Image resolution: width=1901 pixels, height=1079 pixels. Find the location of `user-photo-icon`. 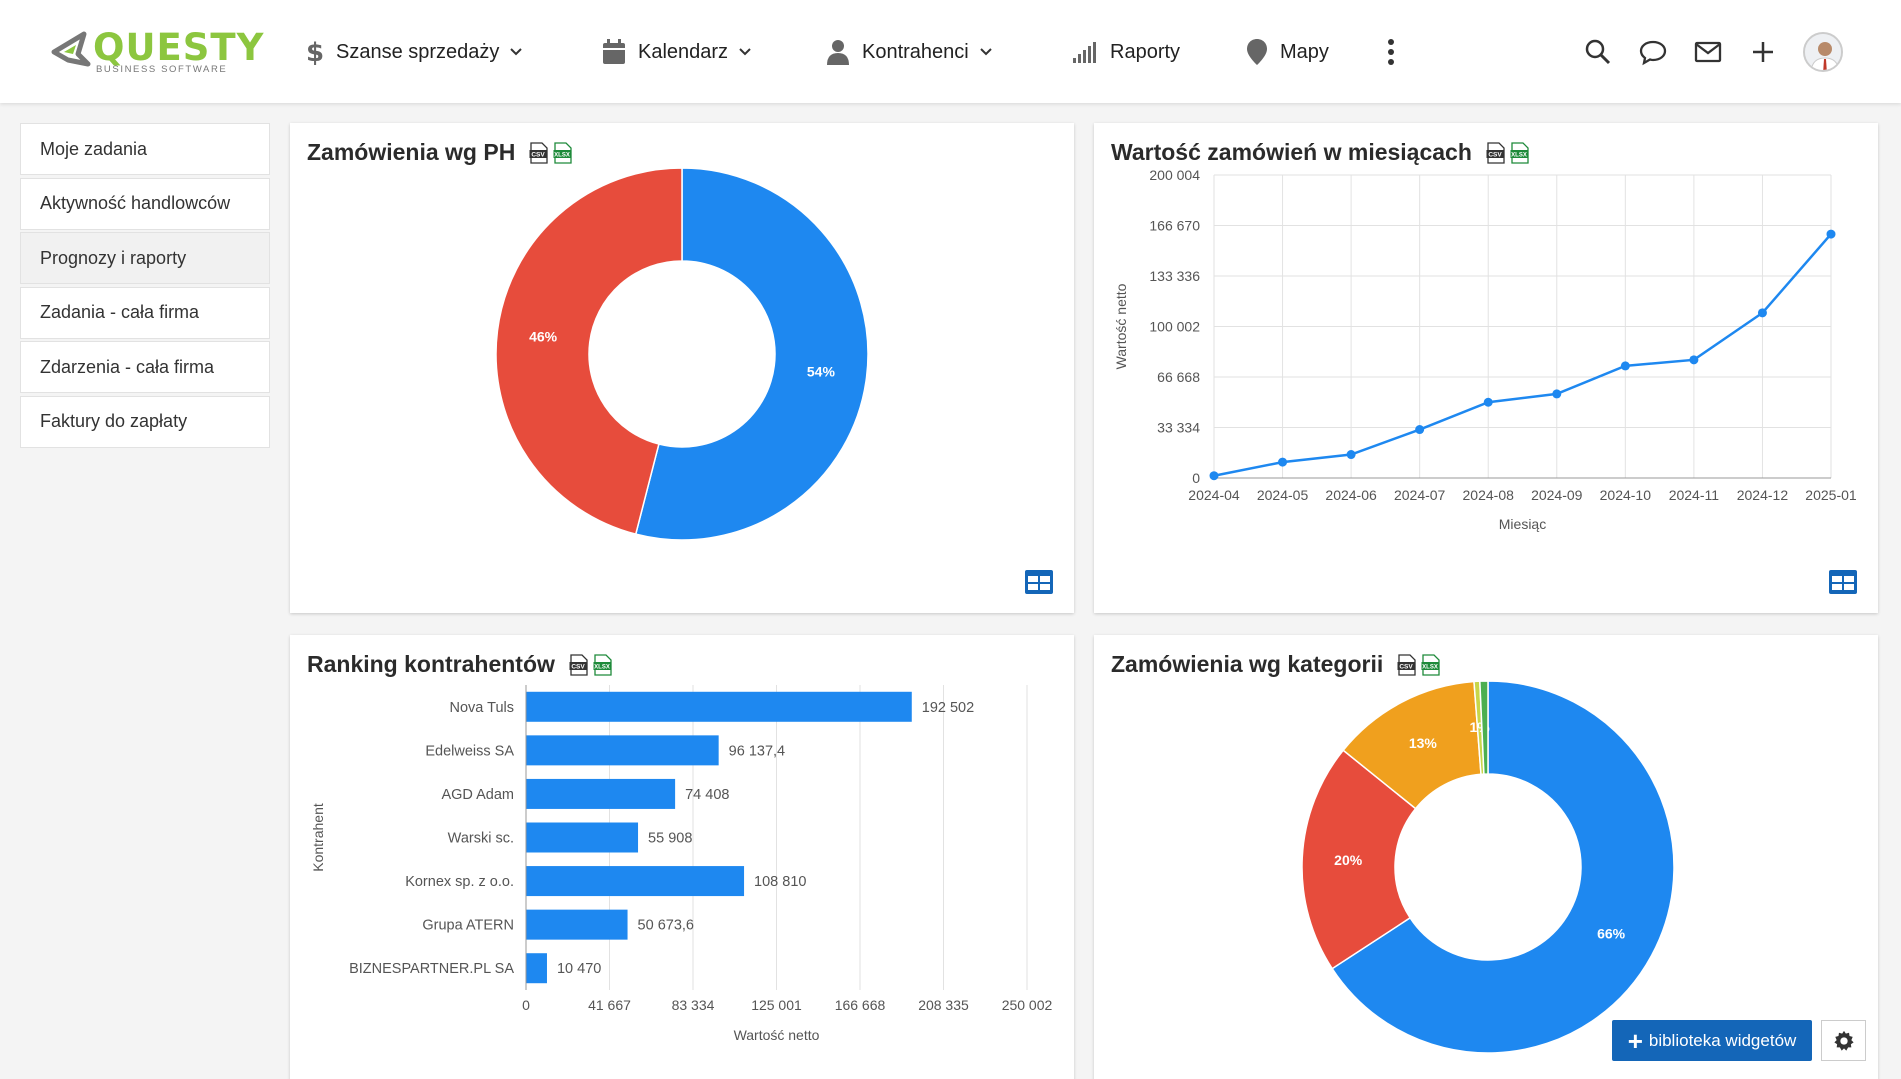

user-photo-icon is located at coordinates (1823, 52).